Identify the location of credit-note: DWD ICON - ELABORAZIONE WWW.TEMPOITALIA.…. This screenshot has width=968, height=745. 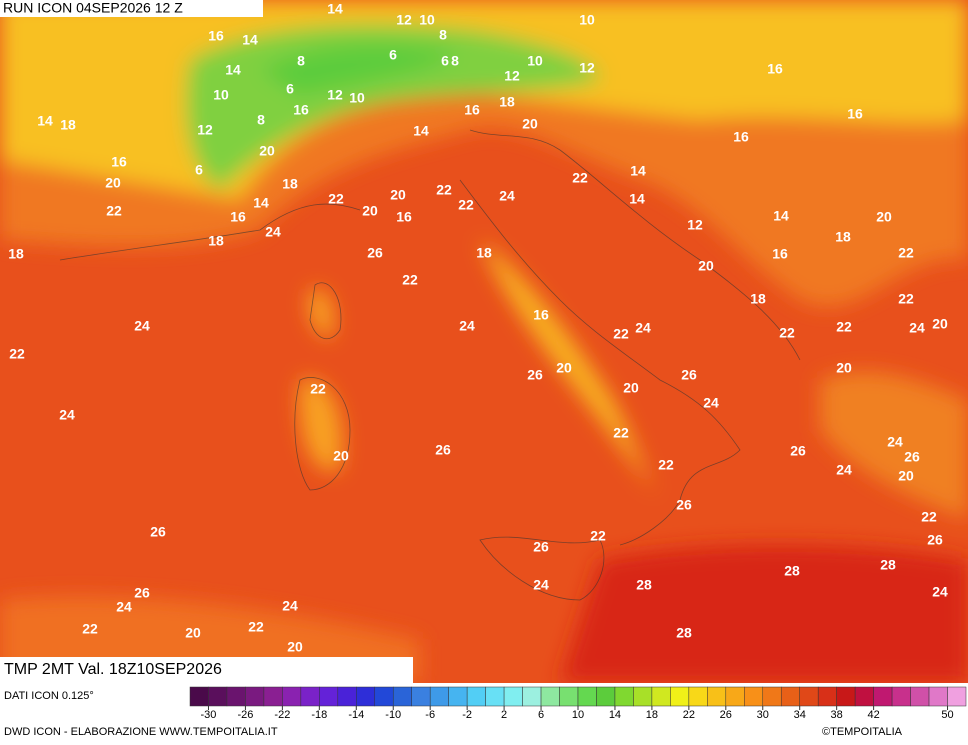
(141, 732).